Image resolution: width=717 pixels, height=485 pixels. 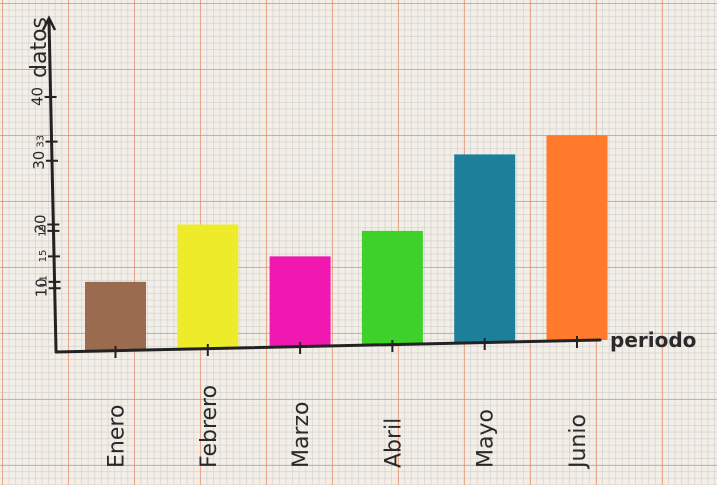 I want to click on y-tick-label: 33, so click(x=41, y=141).